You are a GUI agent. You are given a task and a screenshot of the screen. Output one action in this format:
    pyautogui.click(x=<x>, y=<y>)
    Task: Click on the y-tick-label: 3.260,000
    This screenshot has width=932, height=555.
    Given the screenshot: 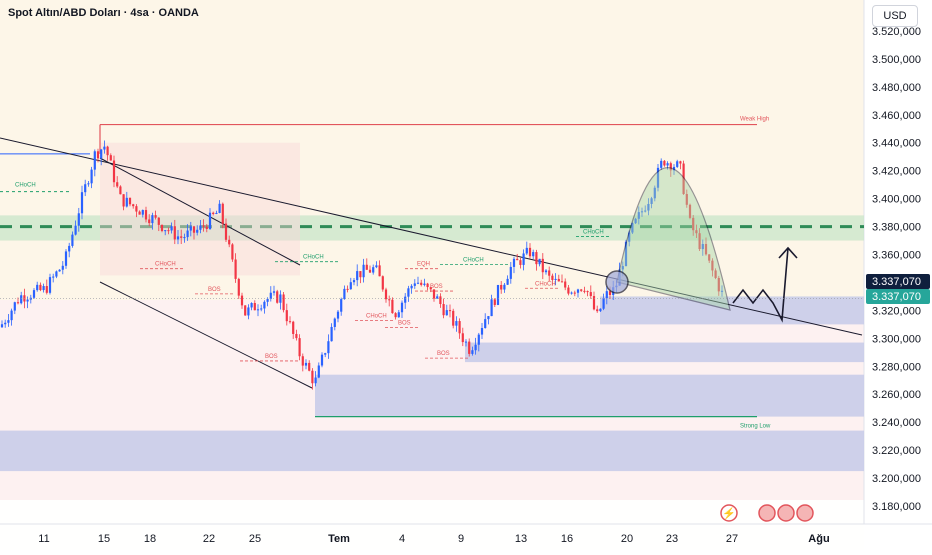 What is the action you would take?
    pyautogui.click(x=896, y=395)
    